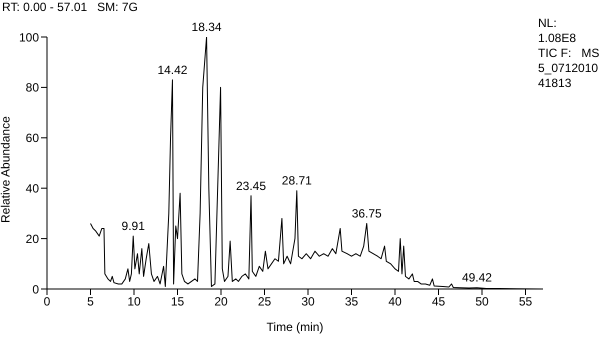 The width and height of the screenshot is (600, 341). Describe the element at coordinates (33, 188) in the screenshot. I see `y-tick-label: 40` at that location.